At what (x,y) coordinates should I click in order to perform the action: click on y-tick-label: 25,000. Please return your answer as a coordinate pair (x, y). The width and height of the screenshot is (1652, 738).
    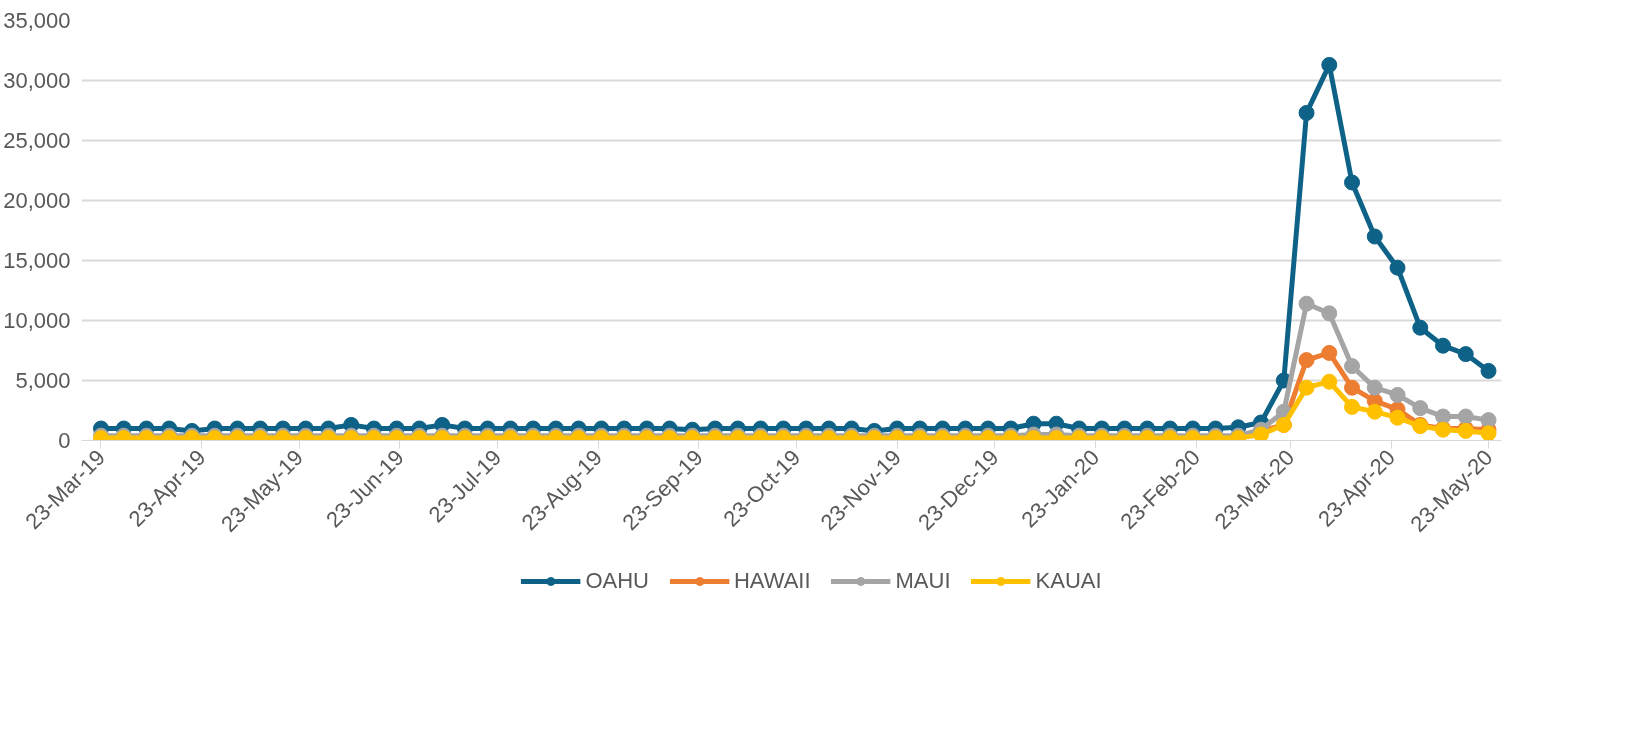
    Looking at the image, I should click on (37, 140).